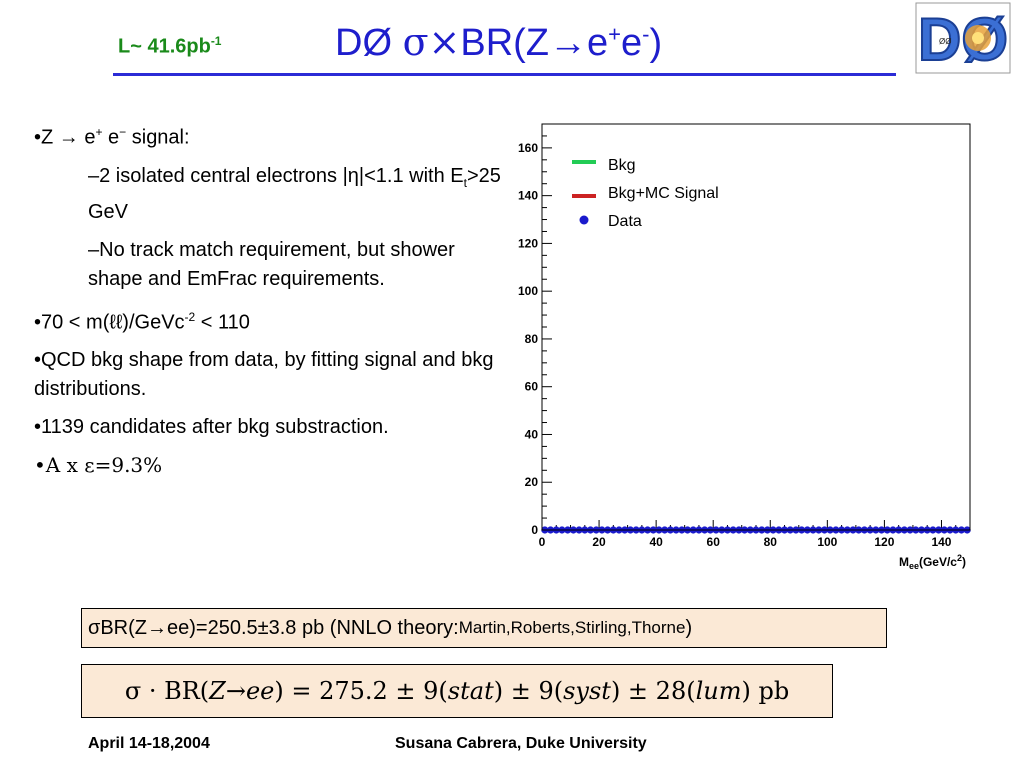 The height and width of the screenshot is (768, 1024). What do you see at coordinates (149, 743) in the screenshot?
I see `footer-date: April 14-18,2004` at bounding box center [149, 743].